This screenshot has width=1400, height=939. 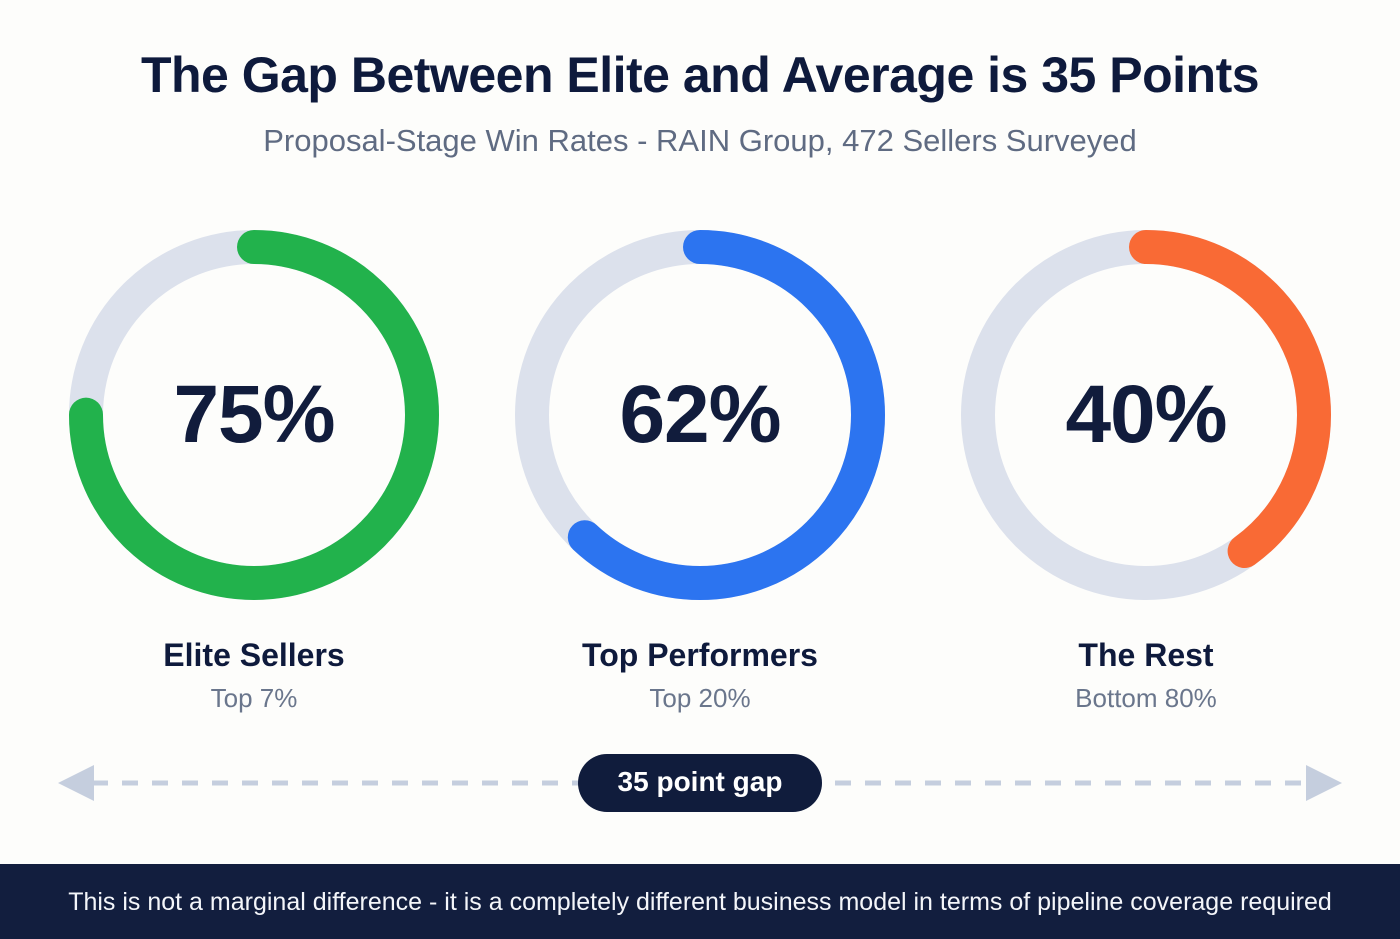 What do you see at coordinates (1324, 783) in the screenshot?
I see `arrow-right-icon` at bounding box center [1324, 783].